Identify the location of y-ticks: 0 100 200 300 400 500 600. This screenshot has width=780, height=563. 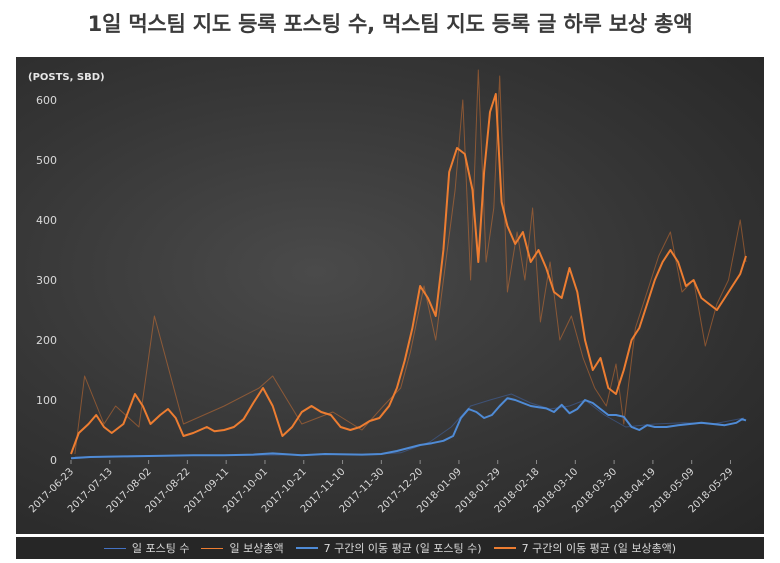
(46, 280).